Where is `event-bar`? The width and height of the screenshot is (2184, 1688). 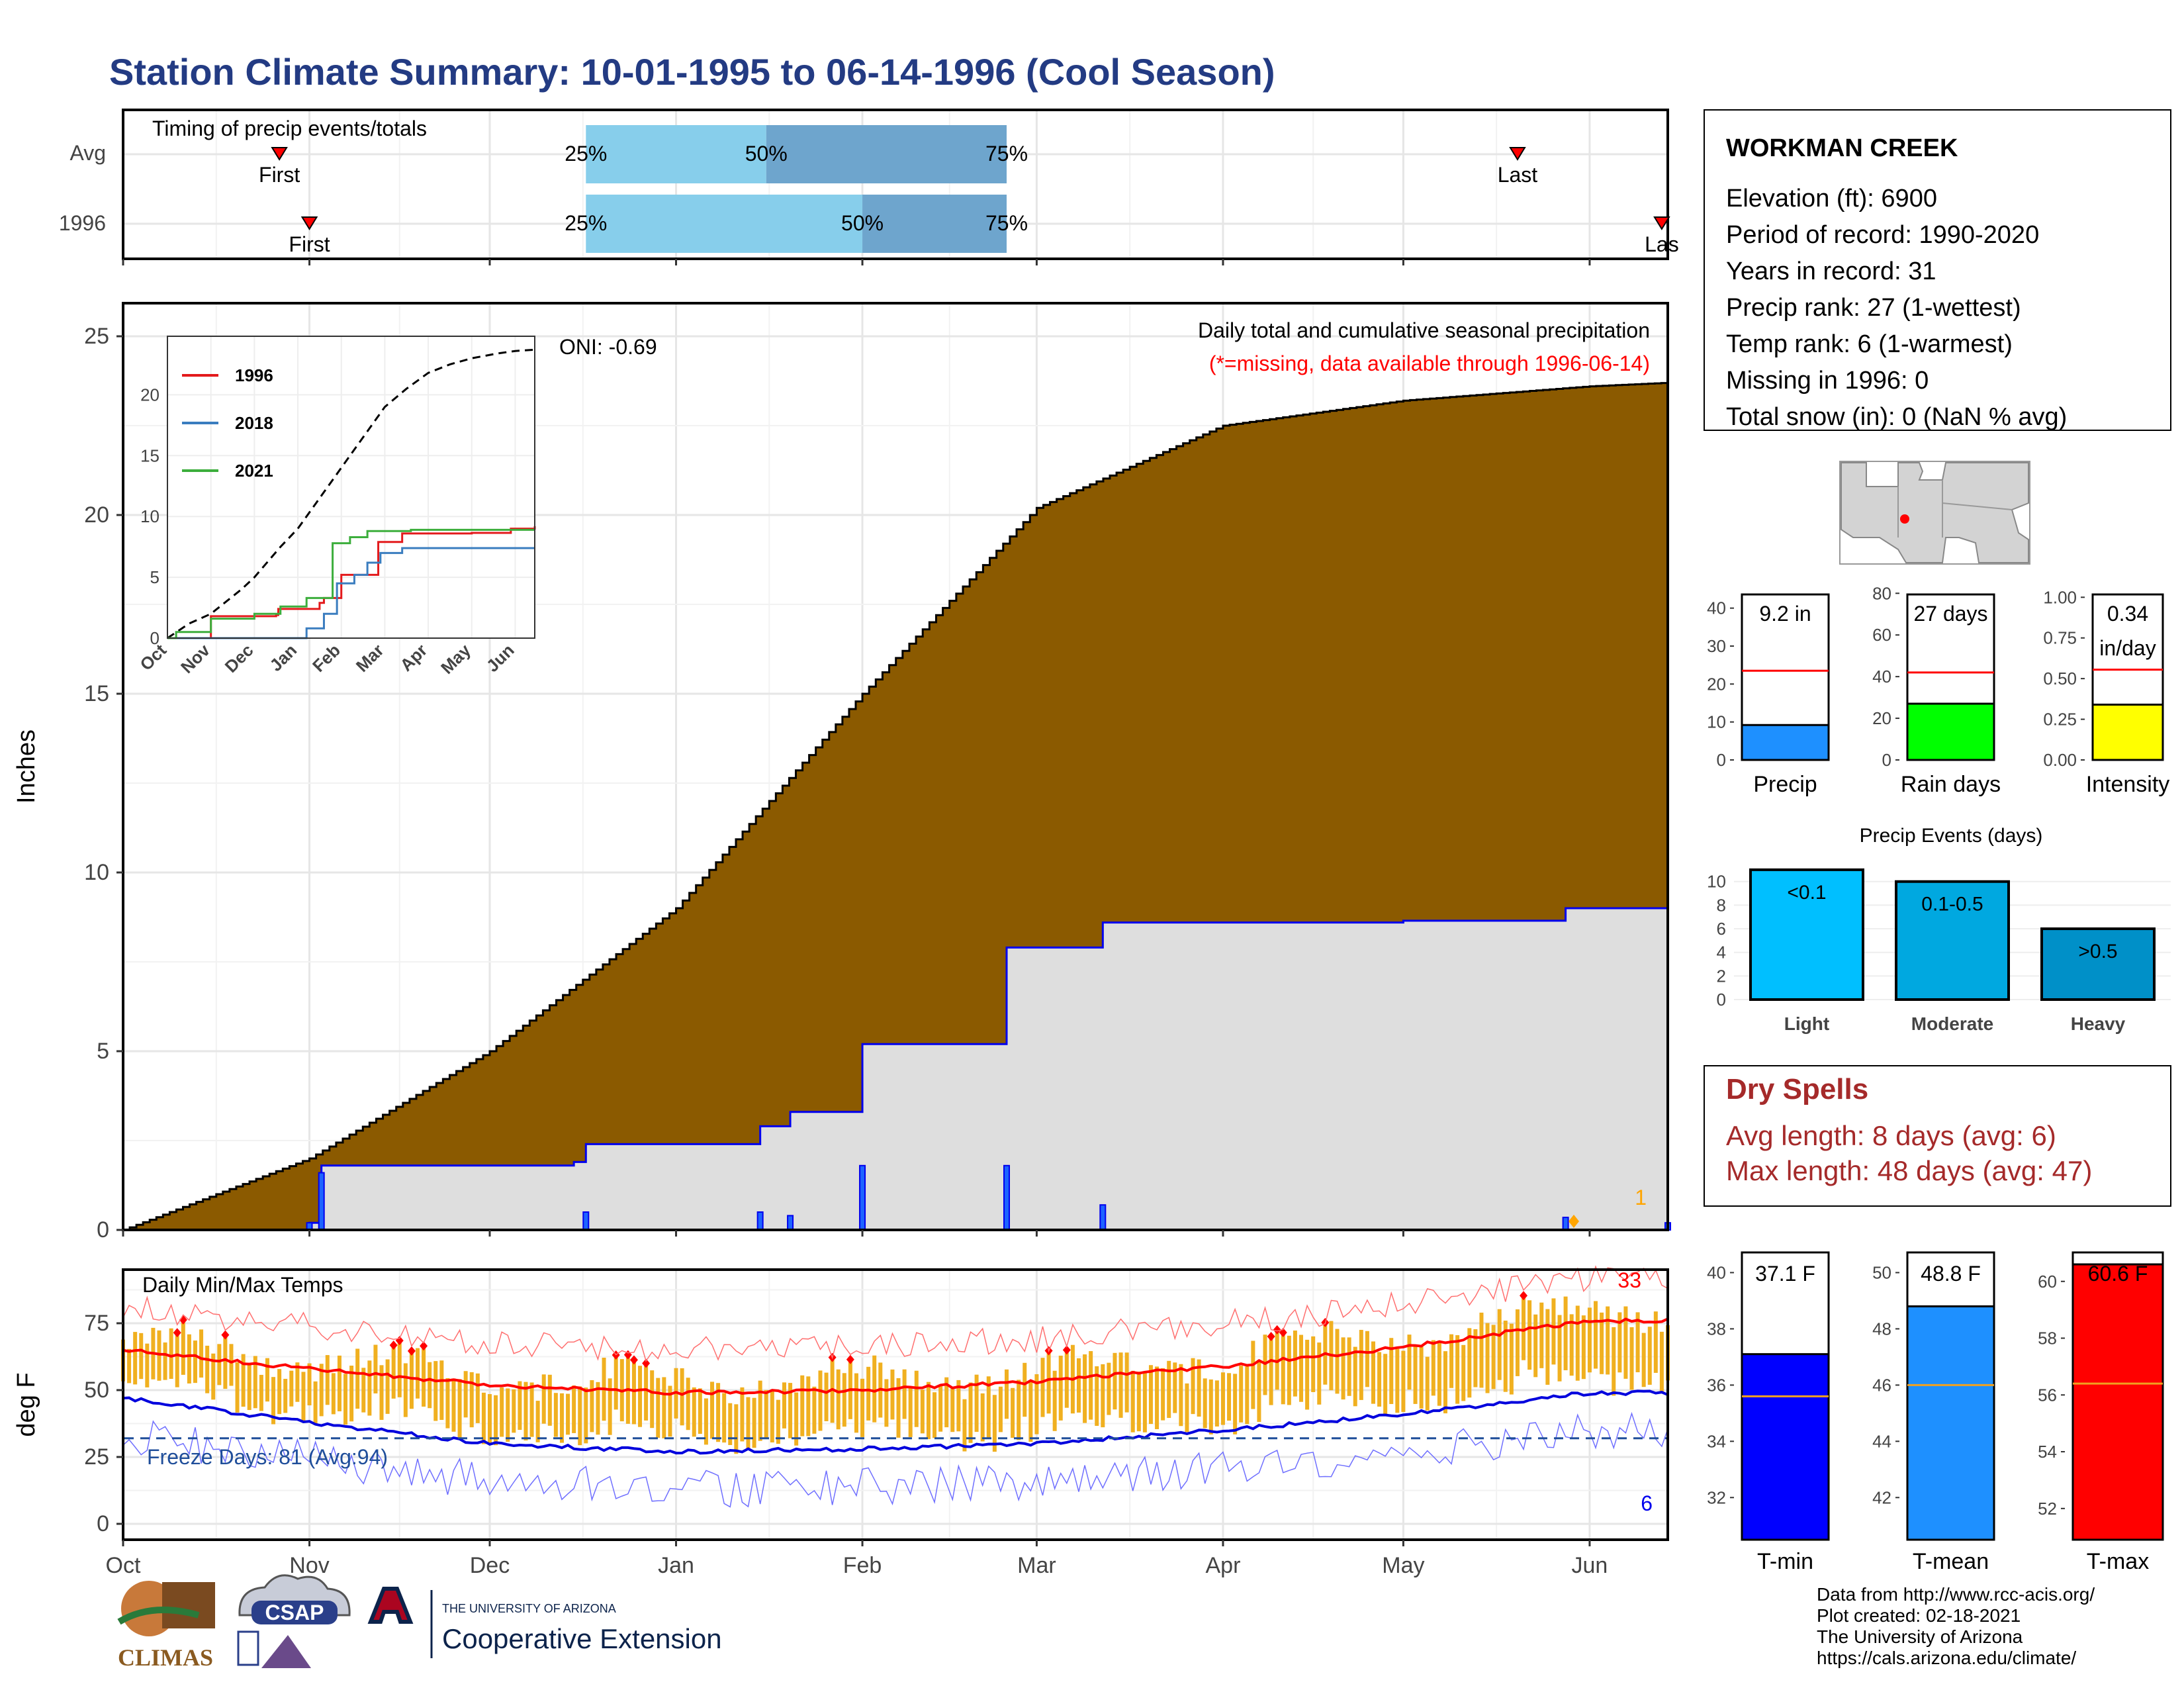 event-bar is located at coordinates (1806, 935).